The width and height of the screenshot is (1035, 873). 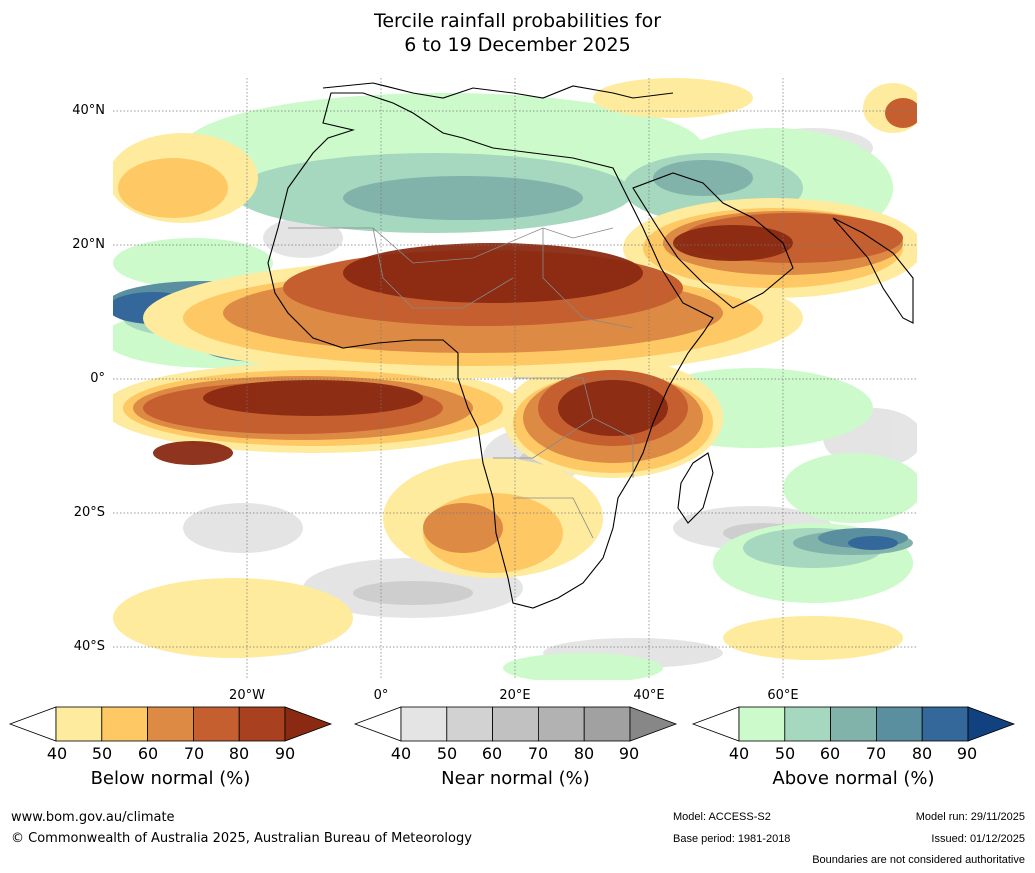 What do you see at coordinates (649, 695) in the screenshot?
I see `lon-label-40e: 40°E` at bounding box center [649, 695].